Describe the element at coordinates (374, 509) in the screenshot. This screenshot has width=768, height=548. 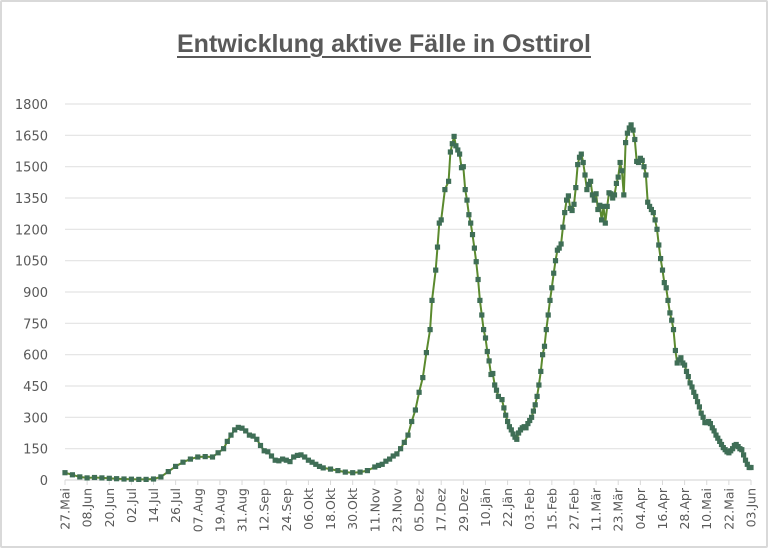
I see `x-tick-label: 11.Nov` at that location.